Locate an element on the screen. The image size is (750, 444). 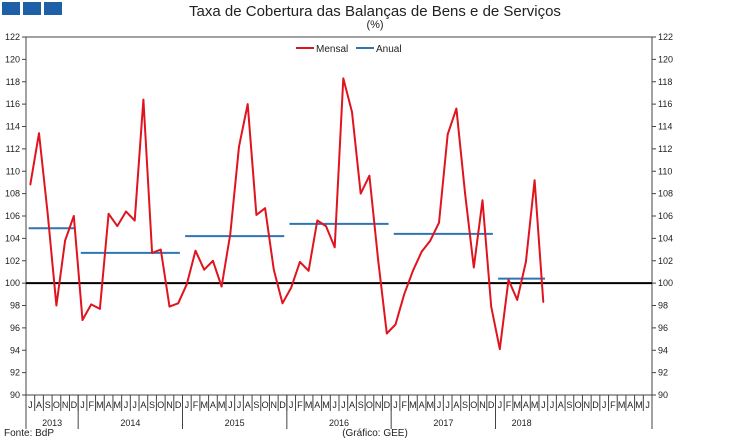
y-tick-label-left: 108 is located at coordinates (12, 194).